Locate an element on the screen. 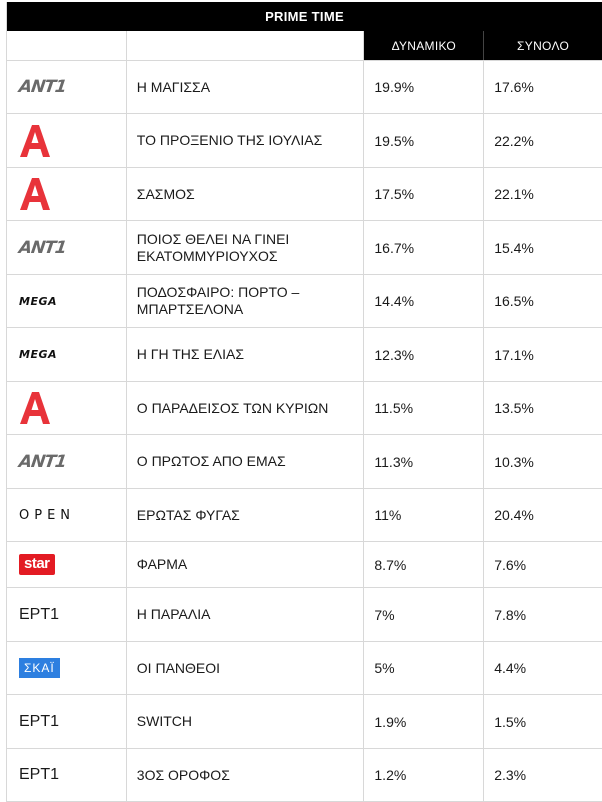  total-value: 17.6% is located at coordinates (514, 87).